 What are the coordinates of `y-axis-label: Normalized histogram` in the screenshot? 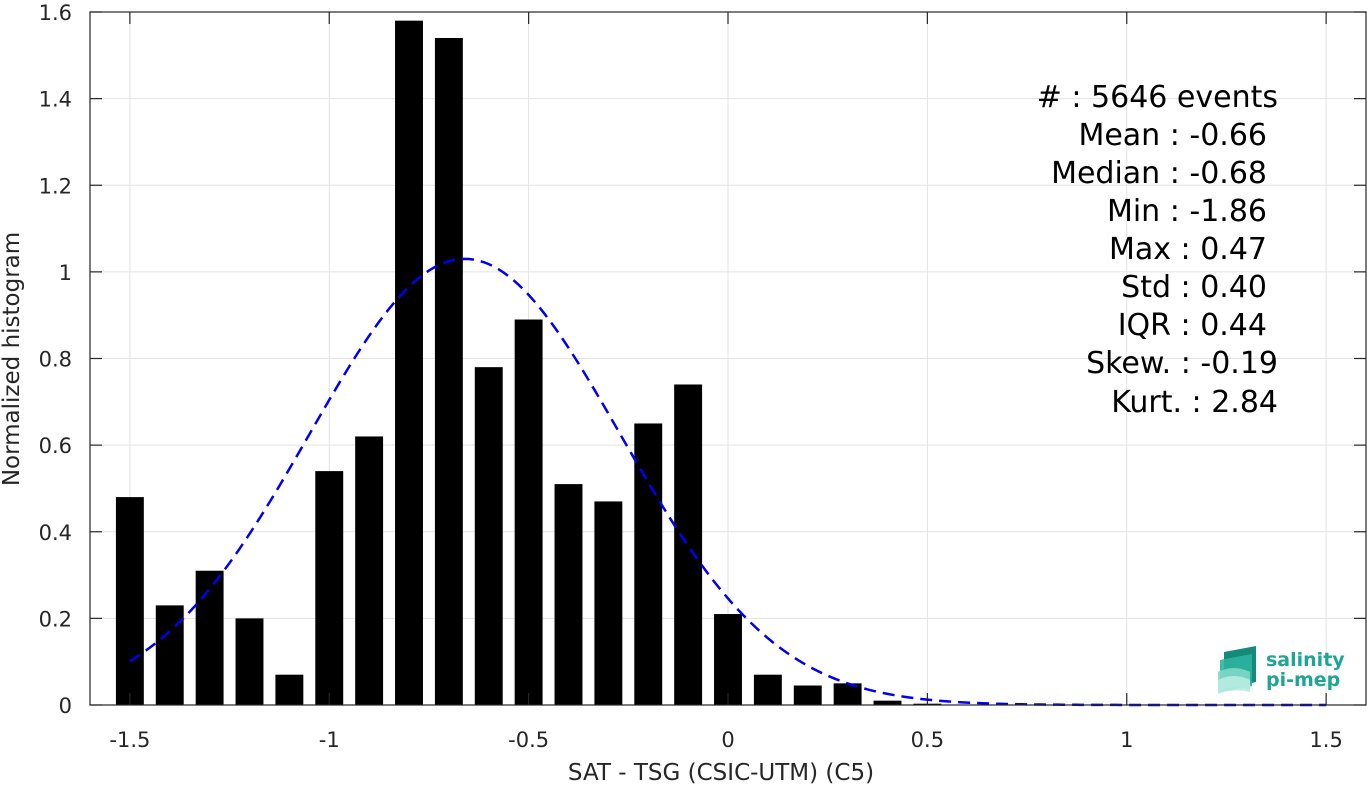 It's located at (12, 359).